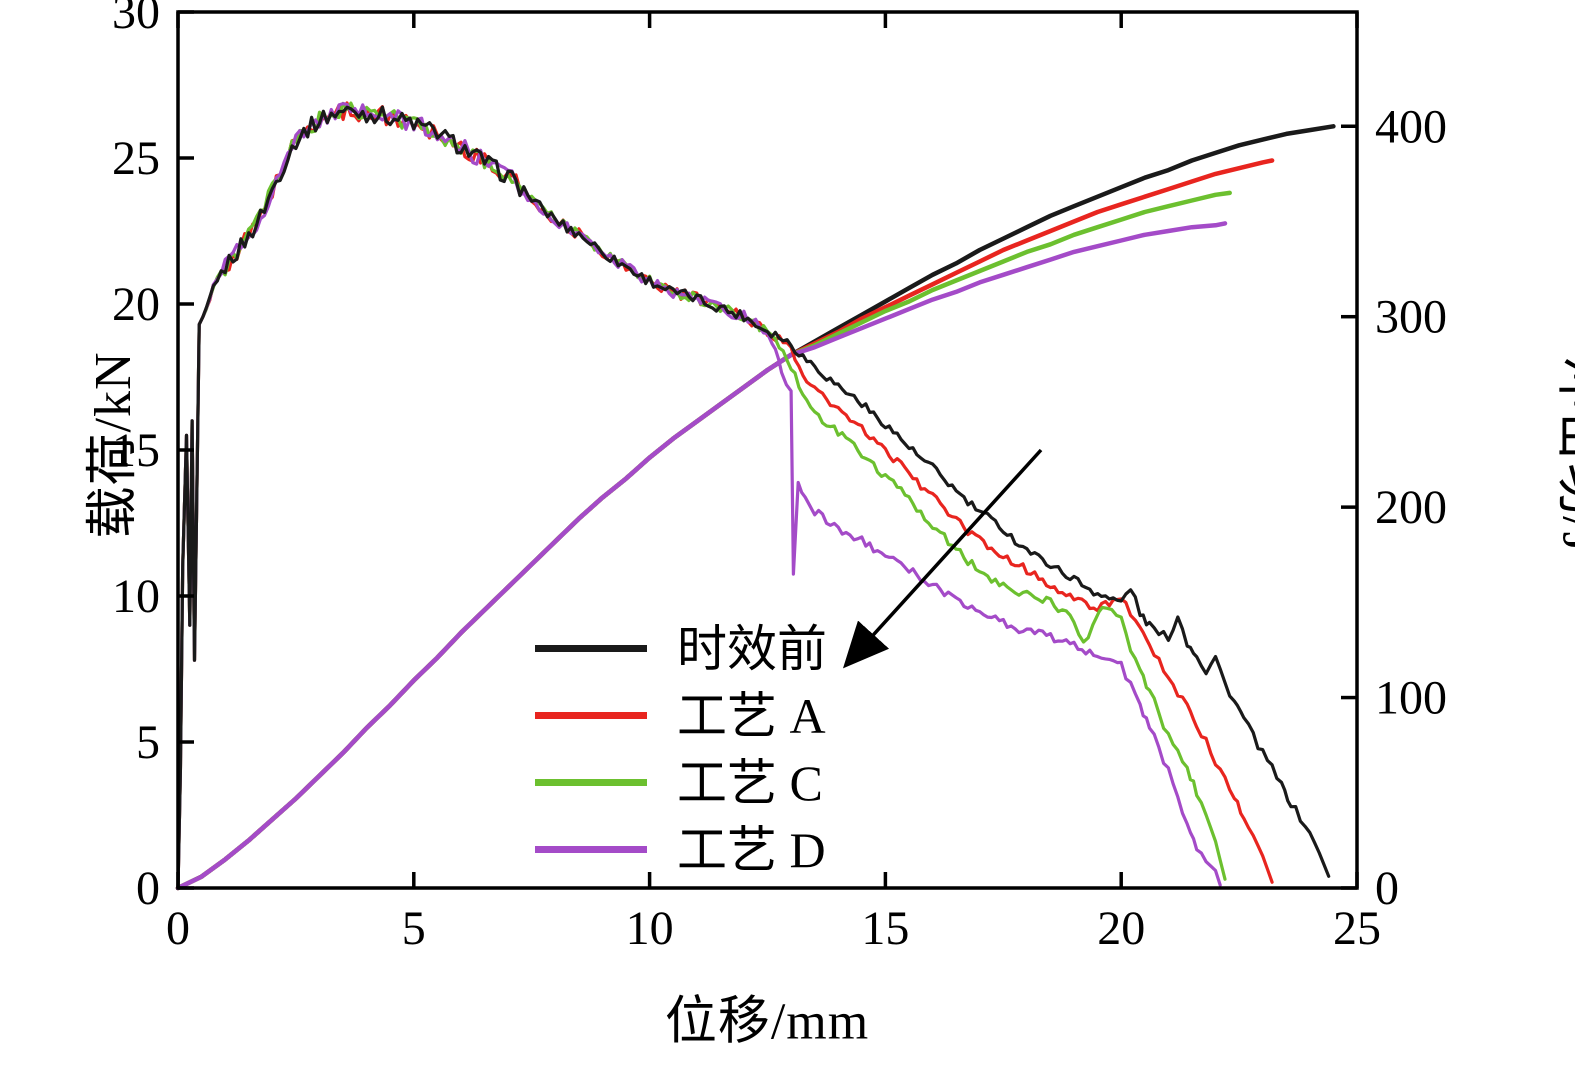  Describe the element at coordinates (136, 450) in the screenshot. I see `y-left-tick-label: 15` at that location.